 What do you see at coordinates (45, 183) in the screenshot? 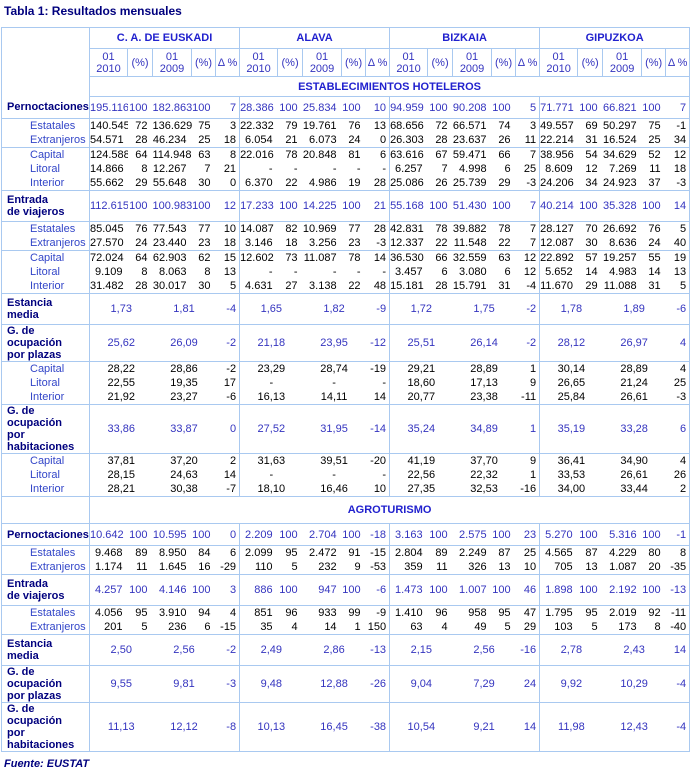
I see `row-label: Interior` at bounding box center [45, 183].